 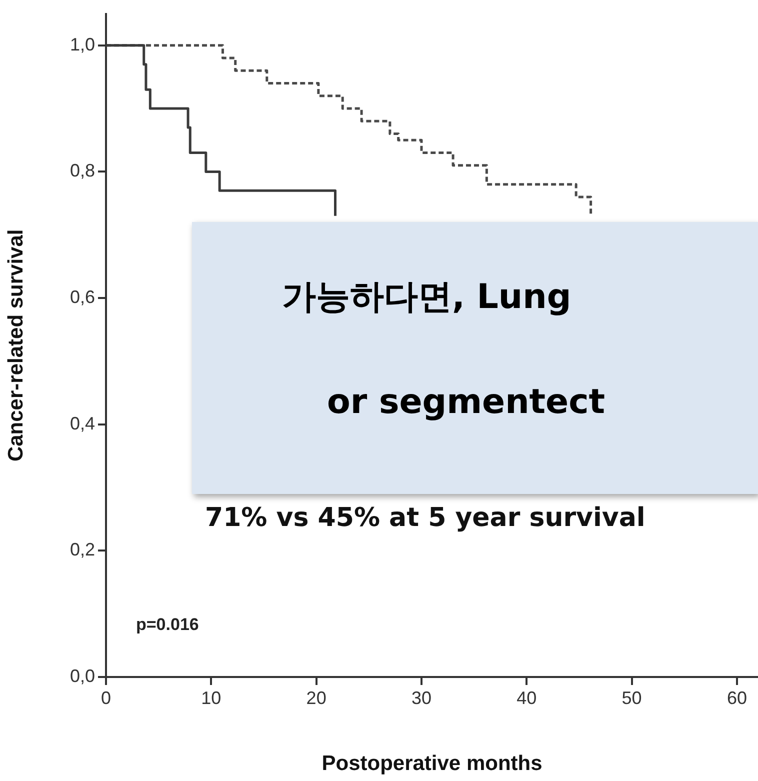 What do you see at coordinates (82, 170) in the screenshot?
I see `y-tick-label: 0,8` at bounding box center [82, 170].